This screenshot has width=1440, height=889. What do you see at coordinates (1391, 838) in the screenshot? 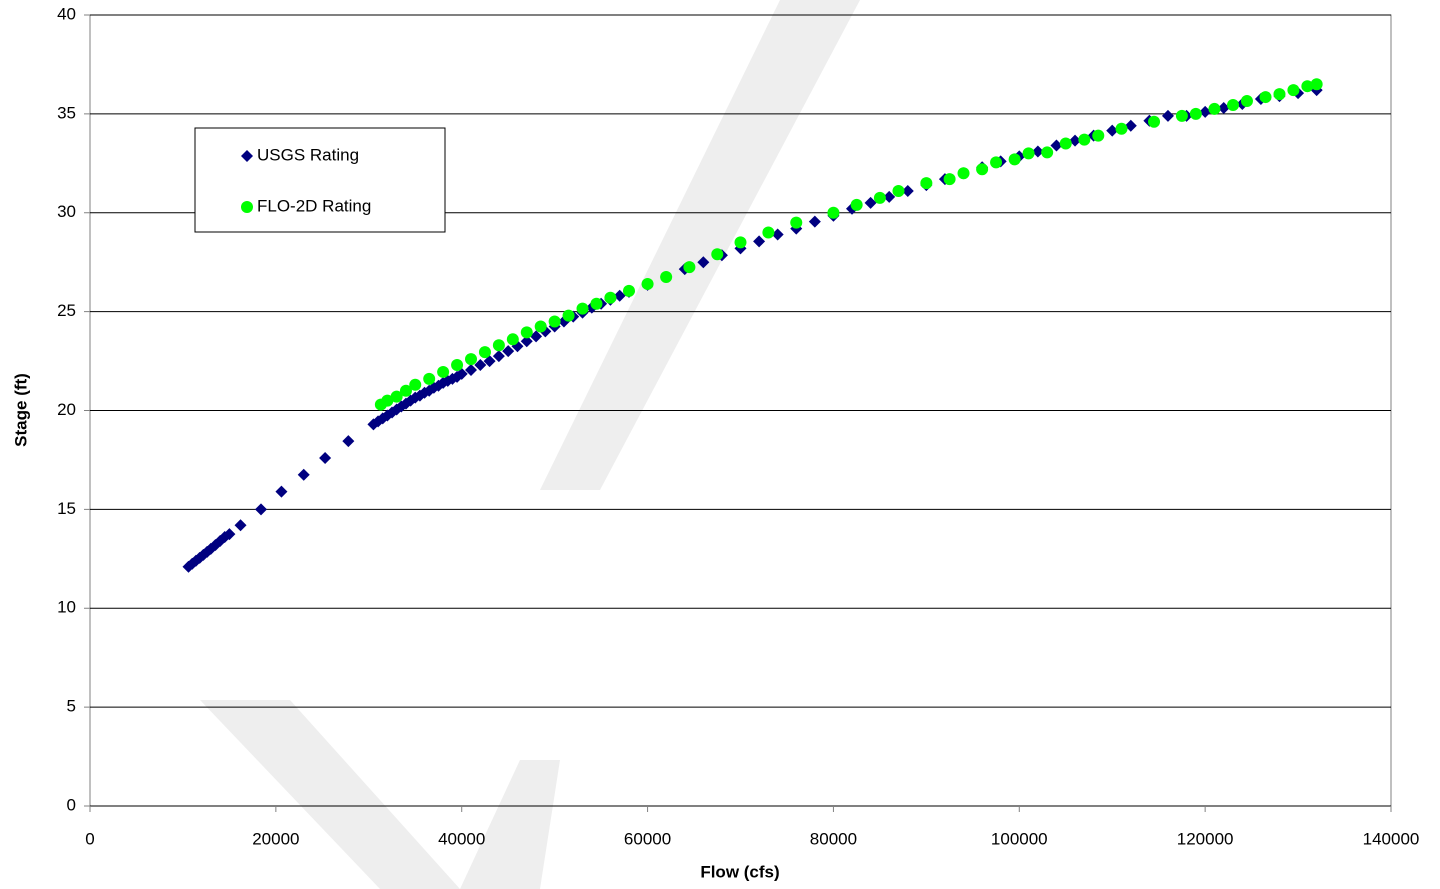
I see `x-tick-label: 140000` at bounding box center [1391, 838].